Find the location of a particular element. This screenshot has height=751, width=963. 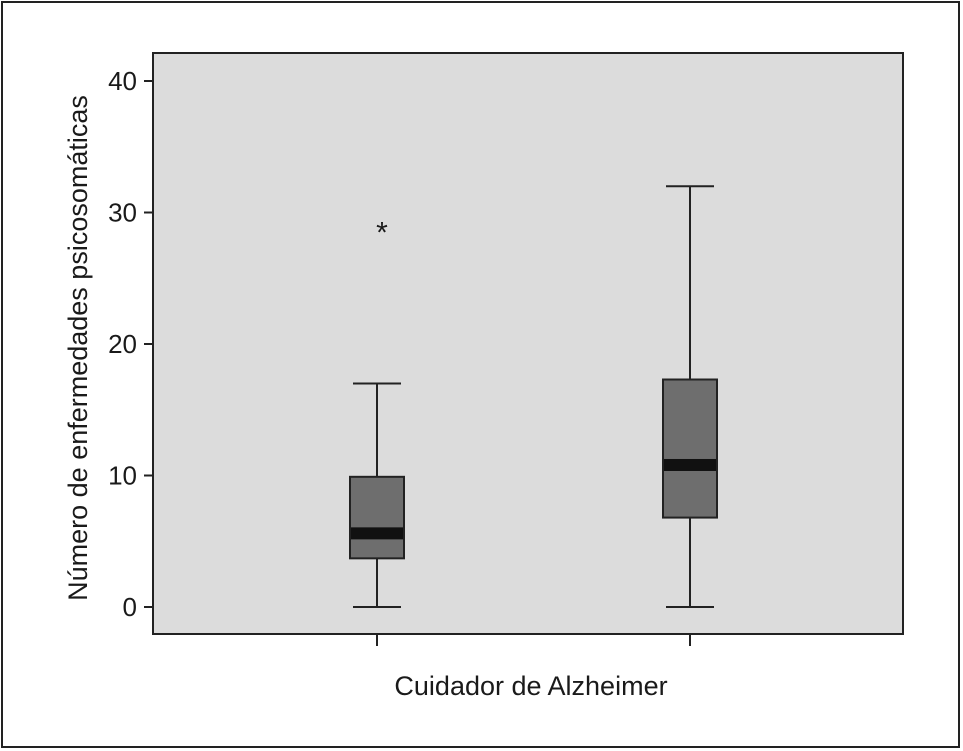

y-tick-label: 10 is located at coordinates (122, 476).